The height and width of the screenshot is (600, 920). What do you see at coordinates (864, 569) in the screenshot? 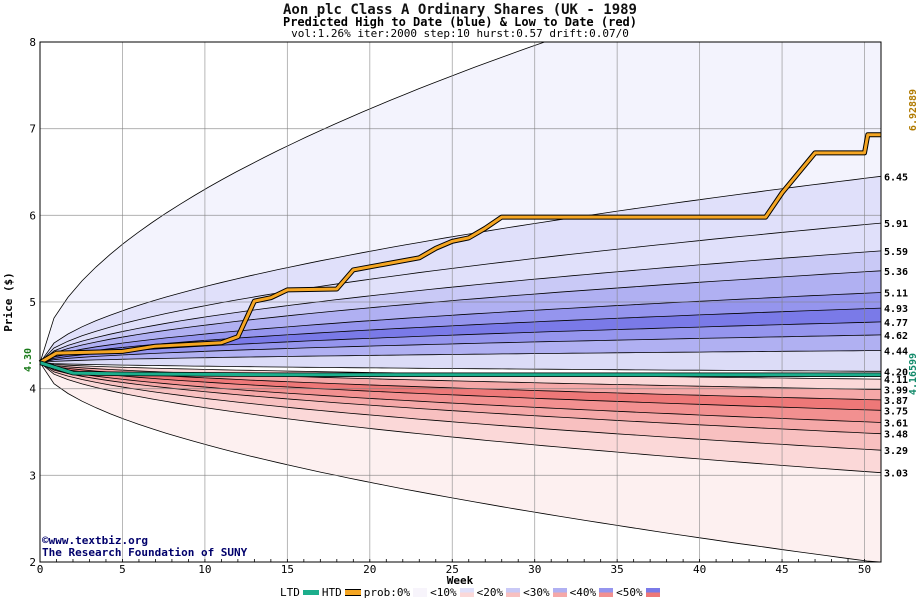
I see `x-tick-label-10: 50` at bounding box center [864, 569].